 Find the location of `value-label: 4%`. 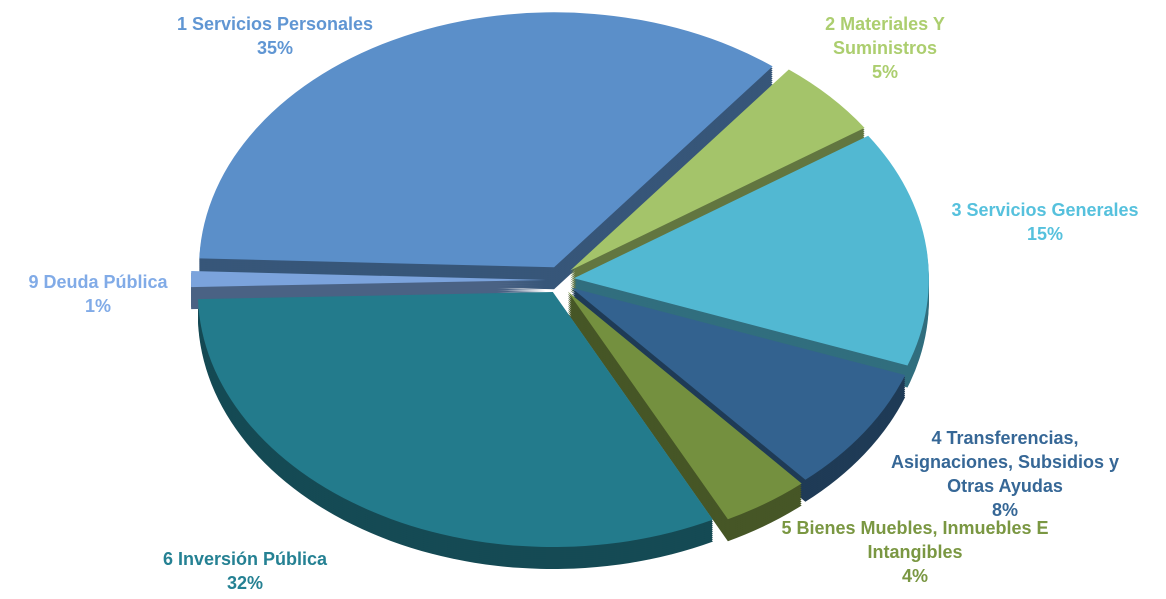

value-label: 4% is located at coordinates (914, 576).